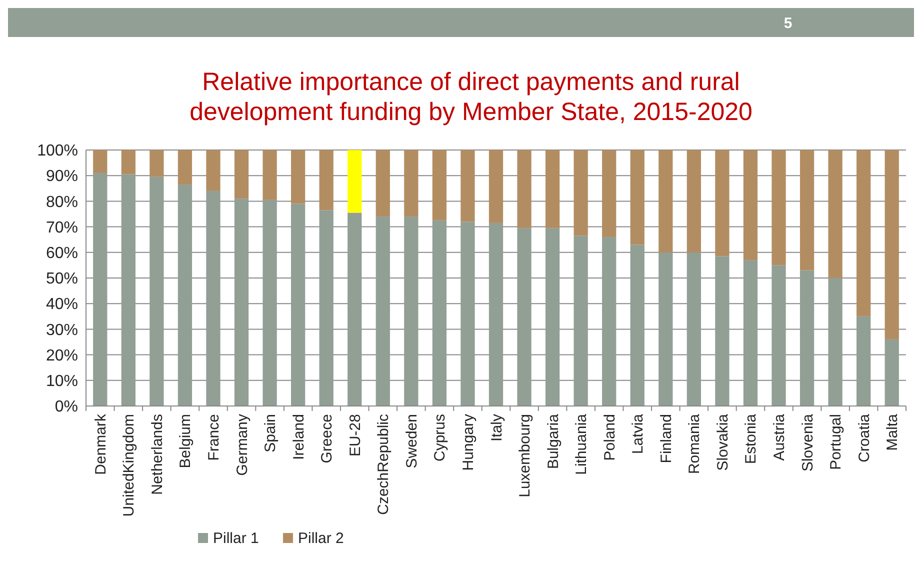 This screenshot has height=563, width=922. Describe the element at coordinates (299, 437) in the screenshot. I see `x-tick-label: Ireland` at that location.